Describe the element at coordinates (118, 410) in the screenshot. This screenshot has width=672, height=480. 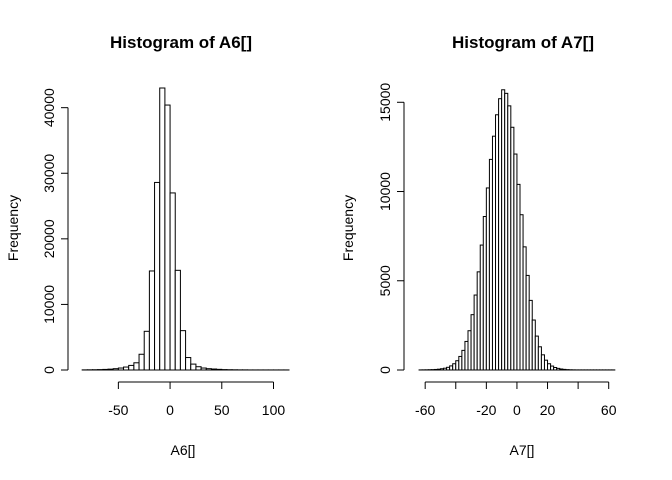
I see `x-tick-label: -50` at that location.